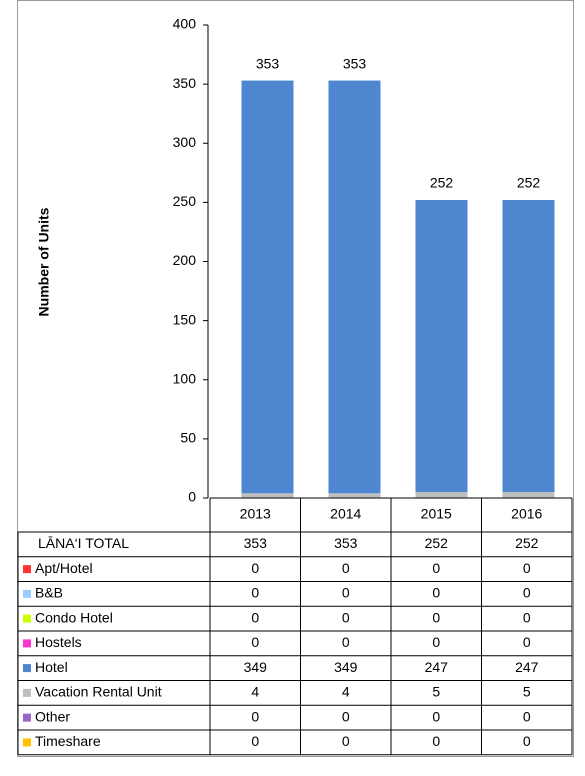 Image resolution: width=585 pixels, height=776 pixels. Describe the element at coordinates (51, 667) in the screenshot. I see `legend-label: Hotel` at that location.